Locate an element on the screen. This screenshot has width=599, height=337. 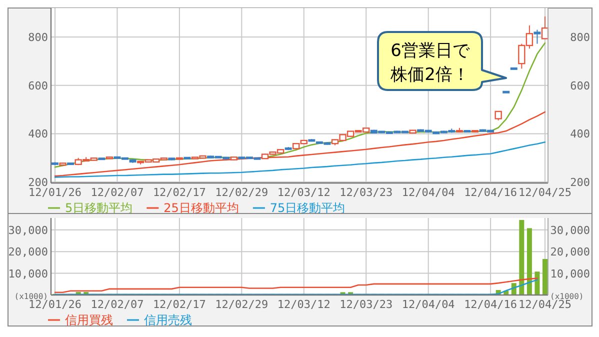
annotation: 株価2倍！ is located at coordinates (430, 75).